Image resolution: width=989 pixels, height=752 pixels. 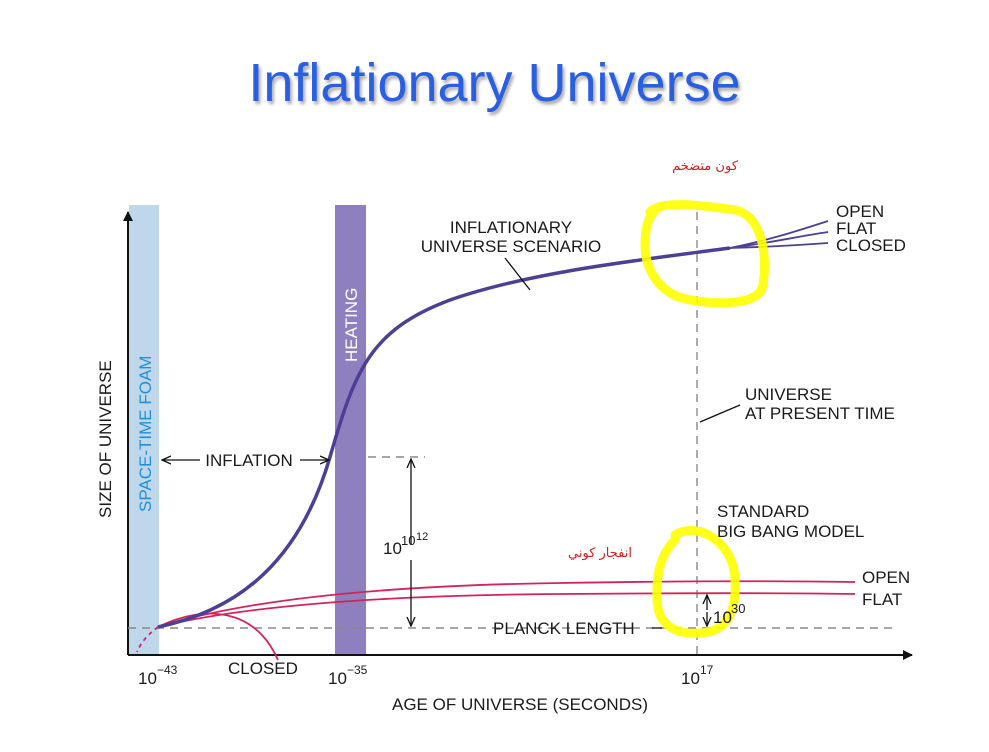 What do you see at coordinates (350, 430) in the screenshot?
I see `heating-band` at bounding box center [350, 430].